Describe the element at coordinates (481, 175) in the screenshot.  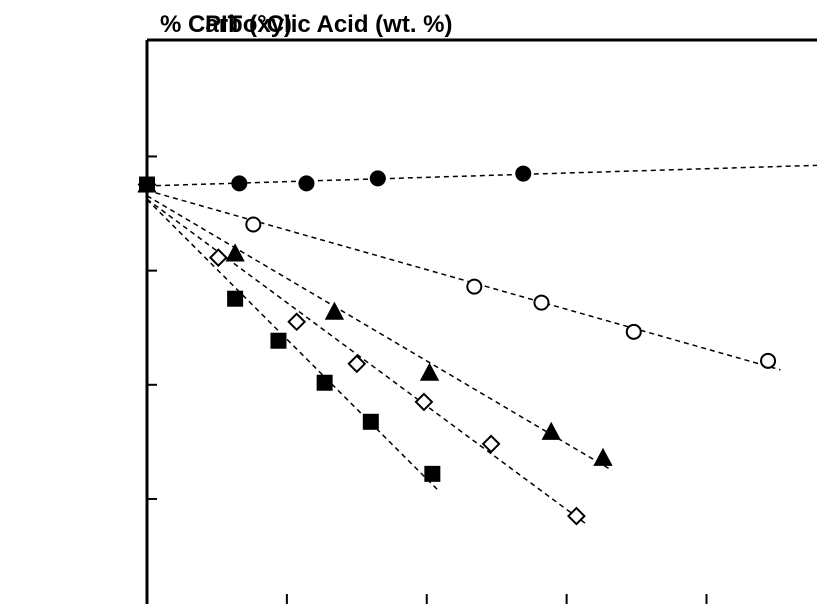
I see `trendline` at that location.